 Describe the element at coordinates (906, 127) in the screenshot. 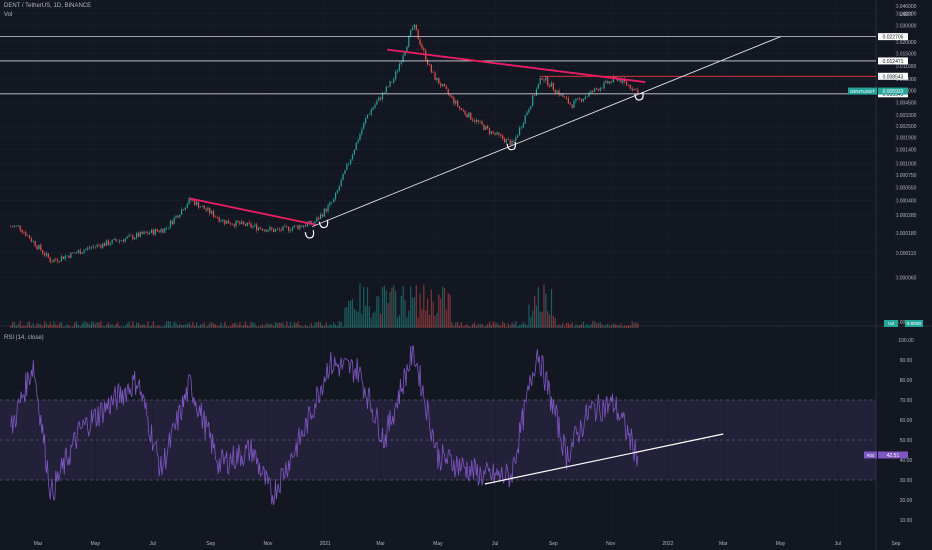

I see `price-tick-label: 0.002500` at that location.